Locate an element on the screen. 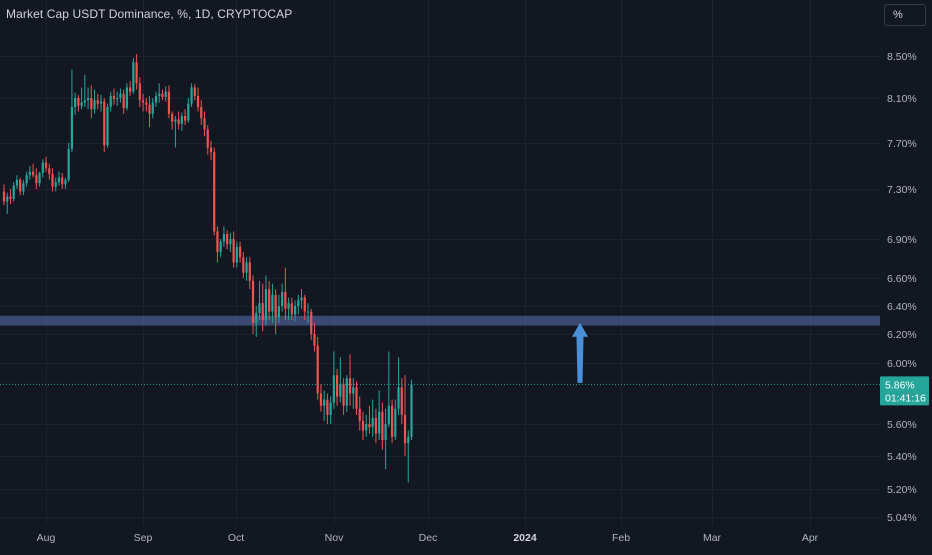  price-tick-label: 6.20% is located at coordinates (902, 335).